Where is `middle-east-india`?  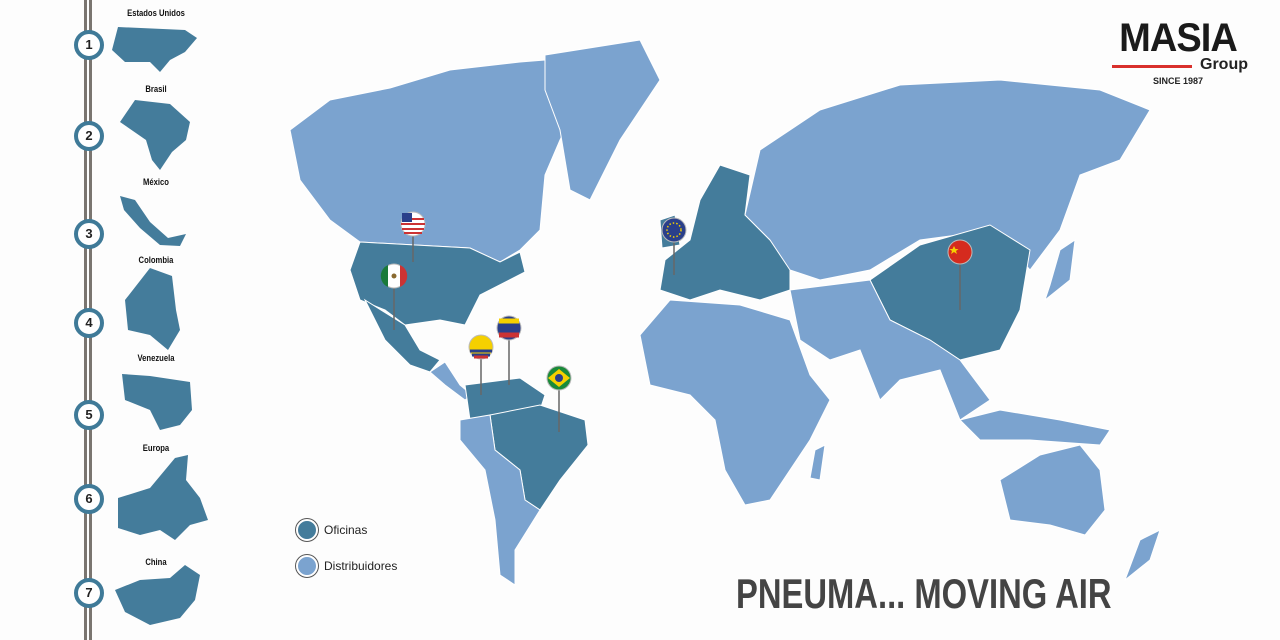 middle-east-india is located at coordinates (890, 350).